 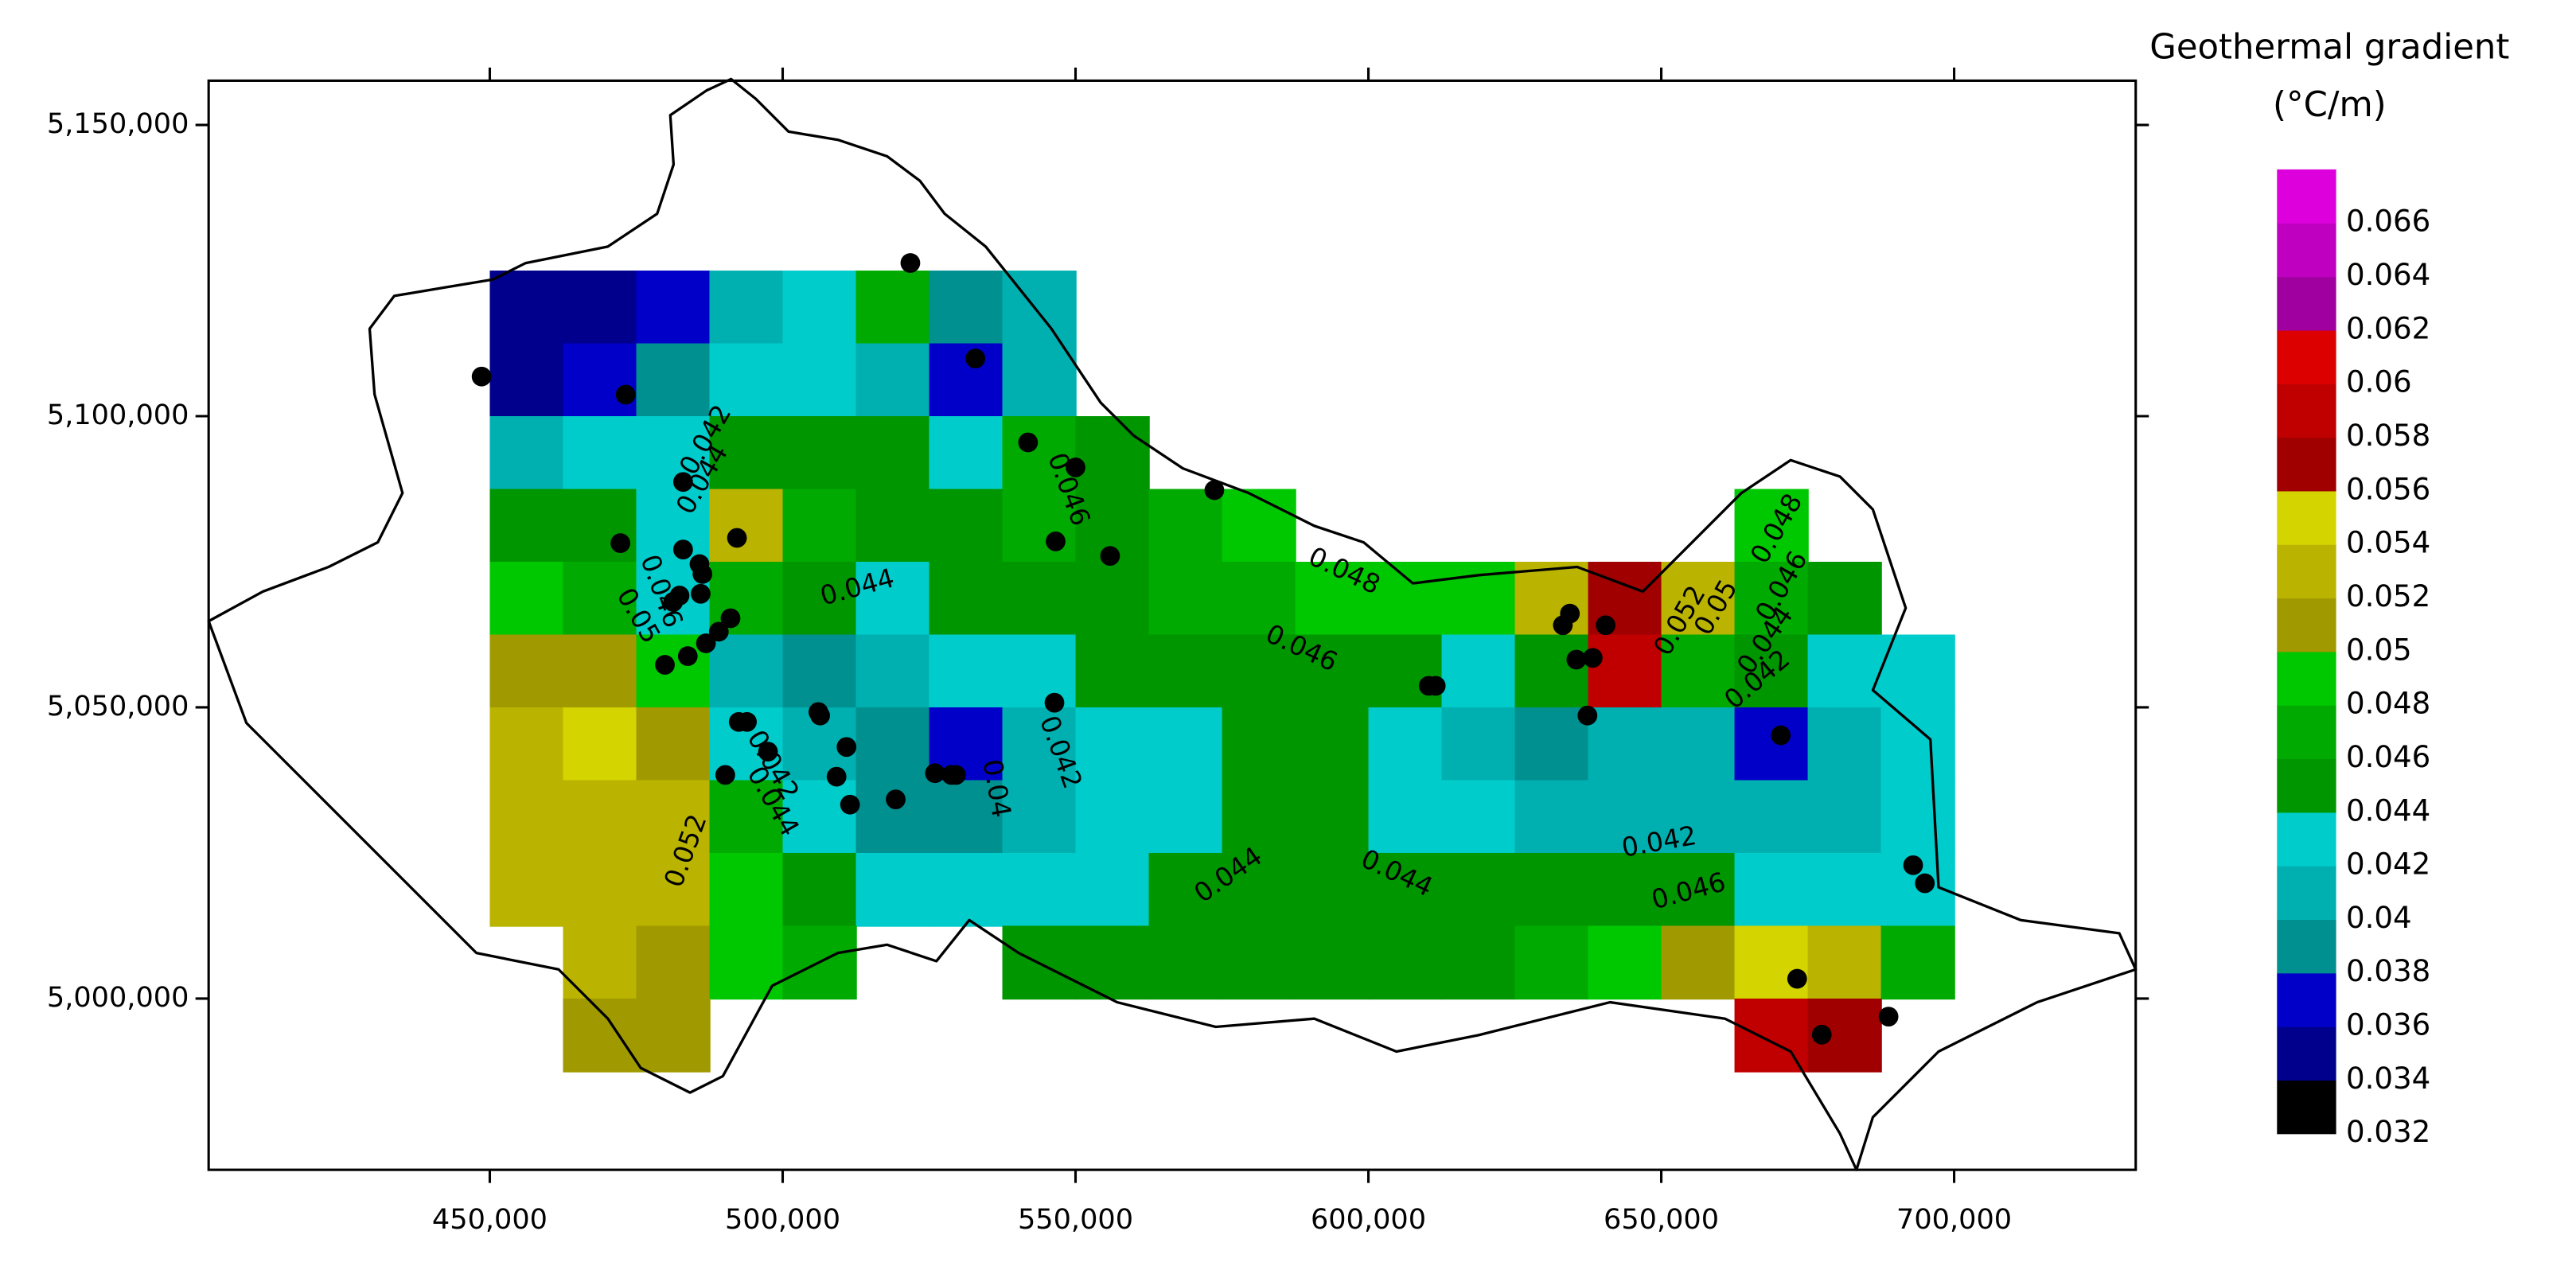 I want to click on x-tick-label: 600,000, so click(x=1368, y=1219).